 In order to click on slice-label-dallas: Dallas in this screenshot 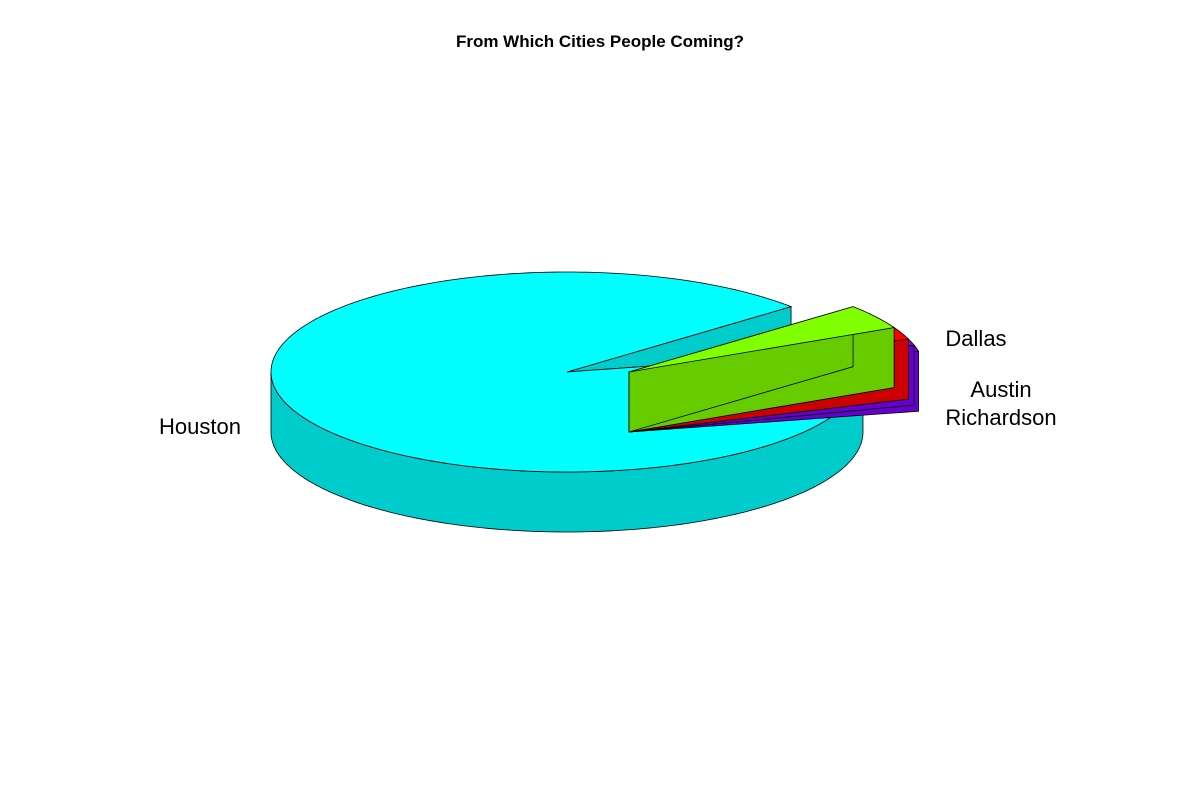, I will do `click(975, 338)`.